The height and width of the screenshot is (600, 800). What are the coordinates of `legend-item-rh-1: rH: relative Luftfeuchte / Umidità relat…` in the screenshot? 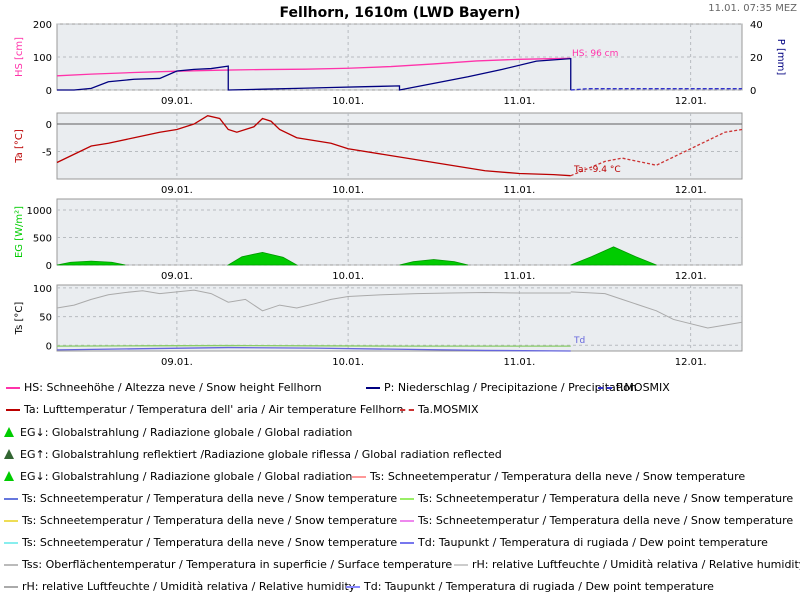 It's located at (627, 564).